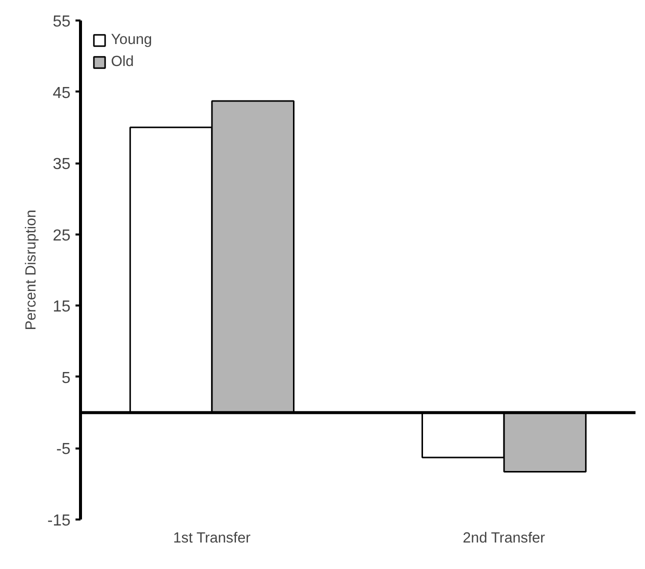 The image size is (645, 569). Describe the element at coordinates (122, 62) in the screenshot. I see `legend-label: Old` at that location.